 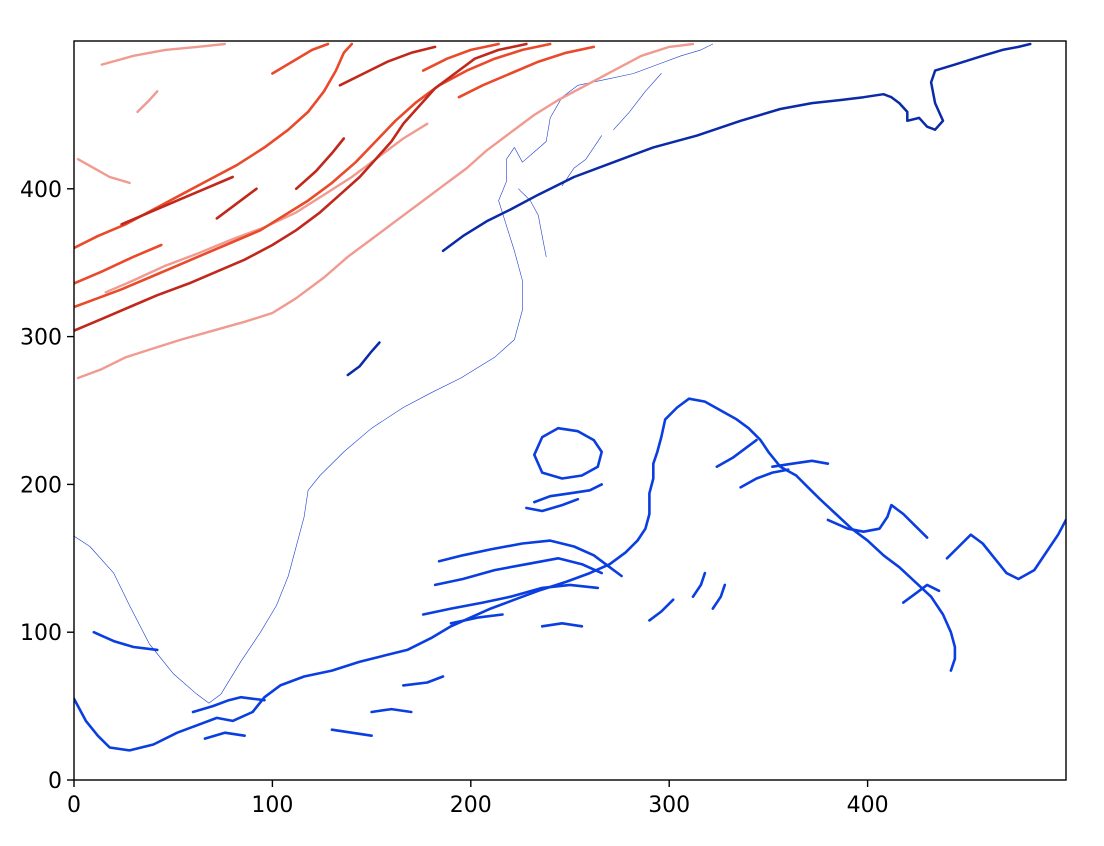 I want to click on y-tick-label: 400, so click(x=41, y=190).